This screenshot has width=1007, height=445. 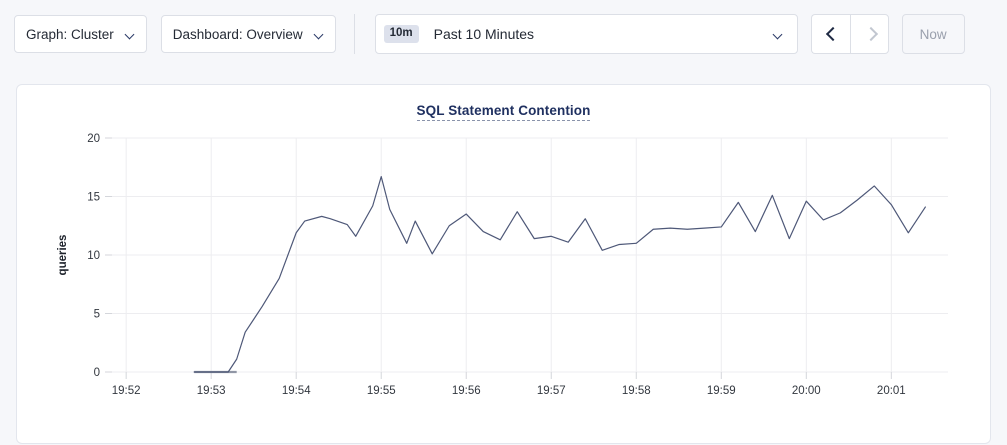 I want to click on x-tick-label: 19:54, so click(x=296, y=391).